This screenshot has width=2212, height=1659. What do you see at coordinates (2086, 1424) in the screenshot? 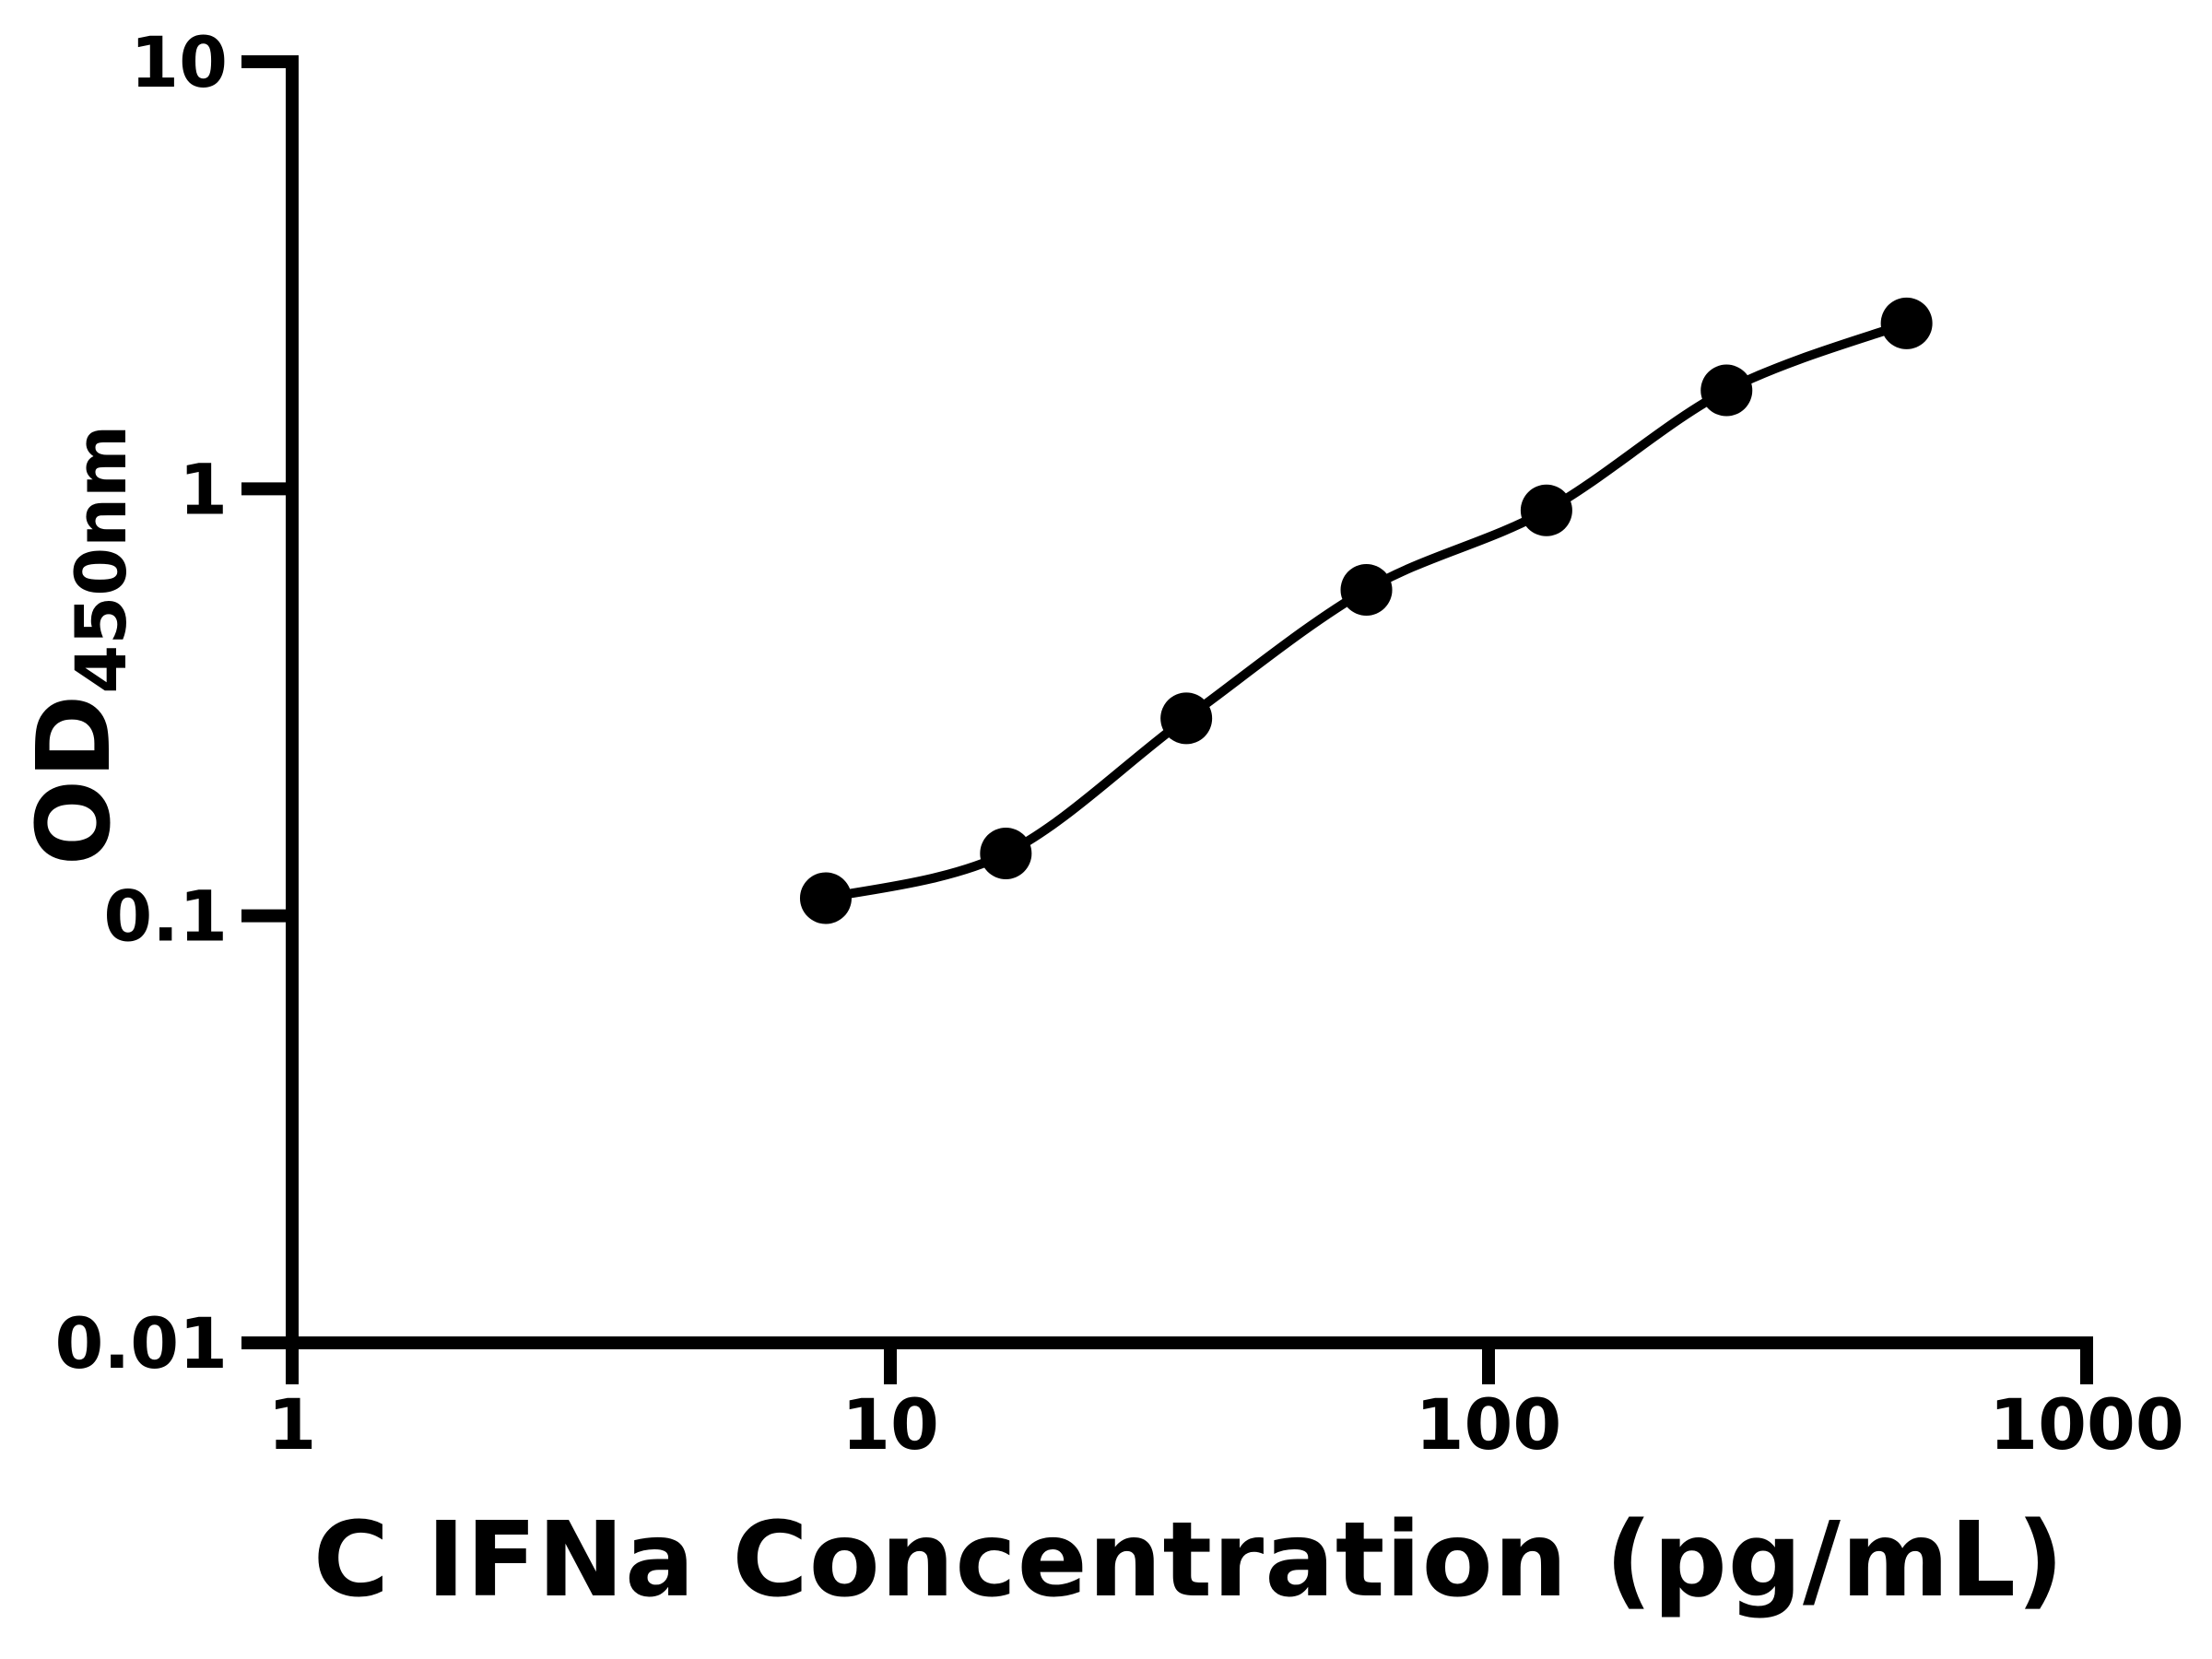
I see `x-tick-label-1000: 1000` at bounding box center [2086, 1424].